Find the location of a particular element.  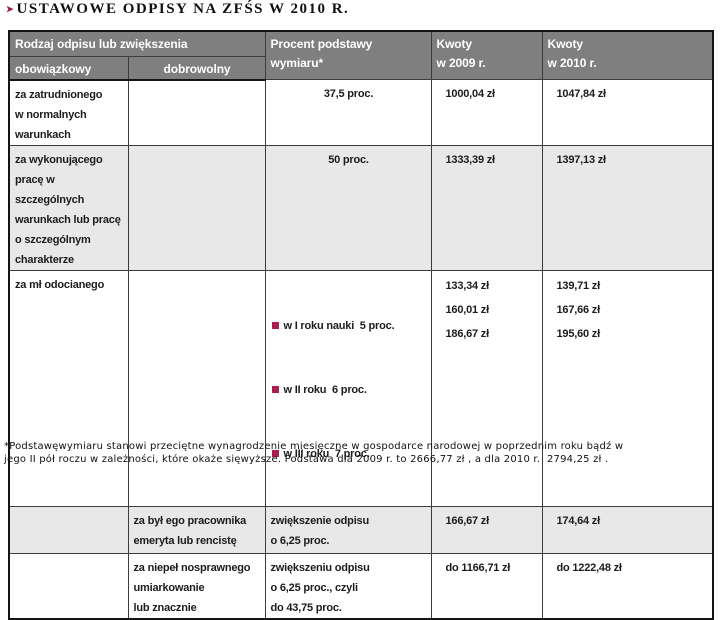

page-title: ➤ USTAWOWE ODPISY NA ZFŚS W 2010 R. is located at coordinates (177, 9).